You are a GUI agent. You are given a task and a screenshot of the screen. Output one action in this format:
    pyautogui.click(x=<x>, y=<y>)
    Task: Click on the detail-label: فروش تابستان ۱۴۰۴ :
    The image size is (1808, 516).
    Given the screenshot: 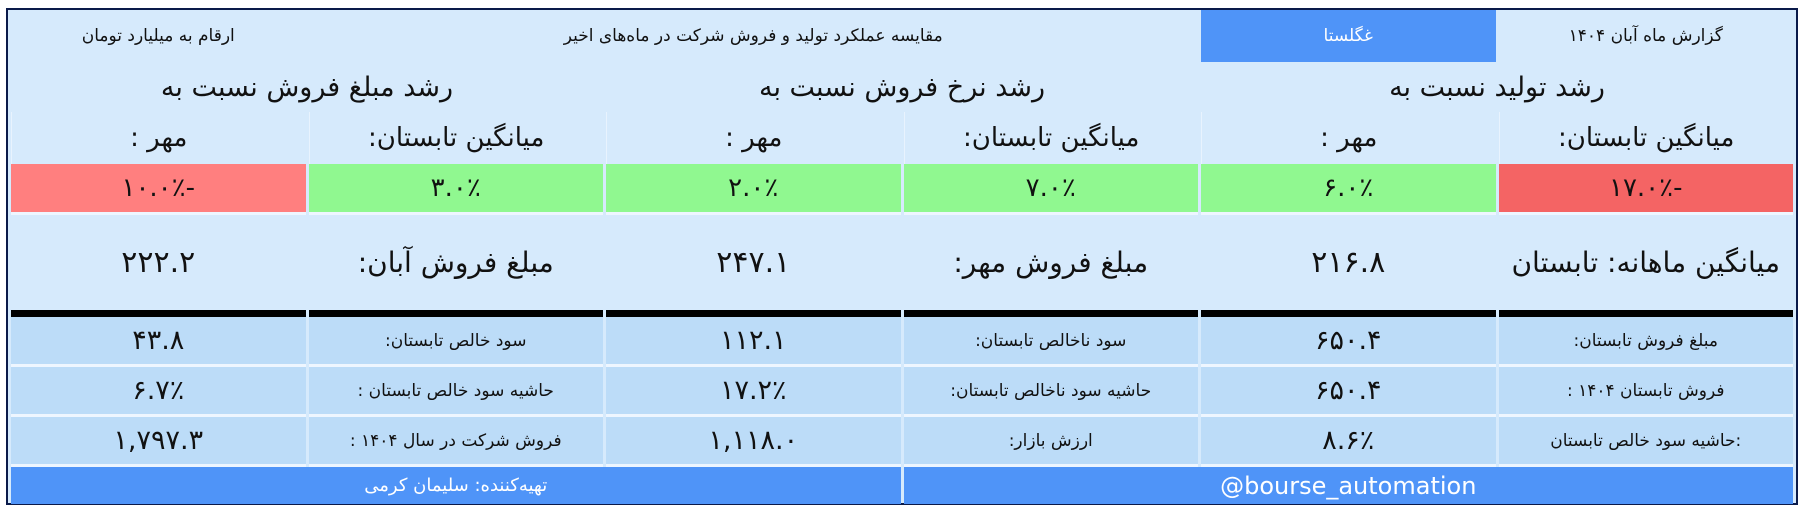 What is the action you would take?
    pyautogui.click(x=1645, y=392)
    